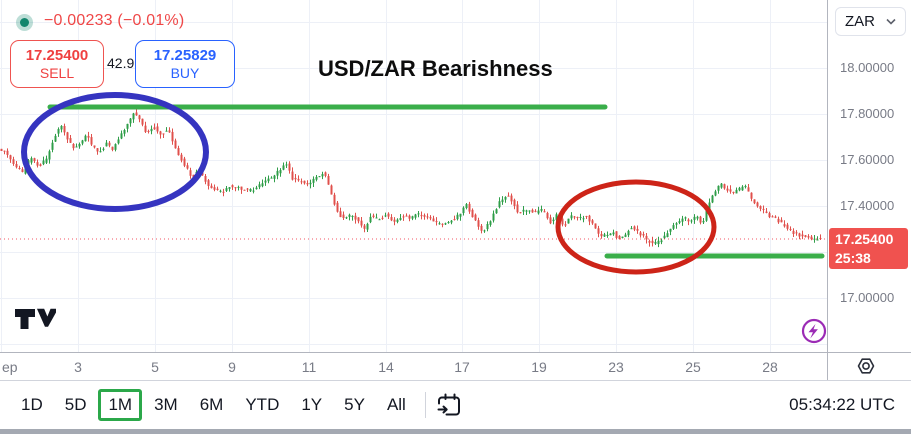 This screenshot has height=434, width=911. I want to click on range-button-all: All, so click(396, 404).